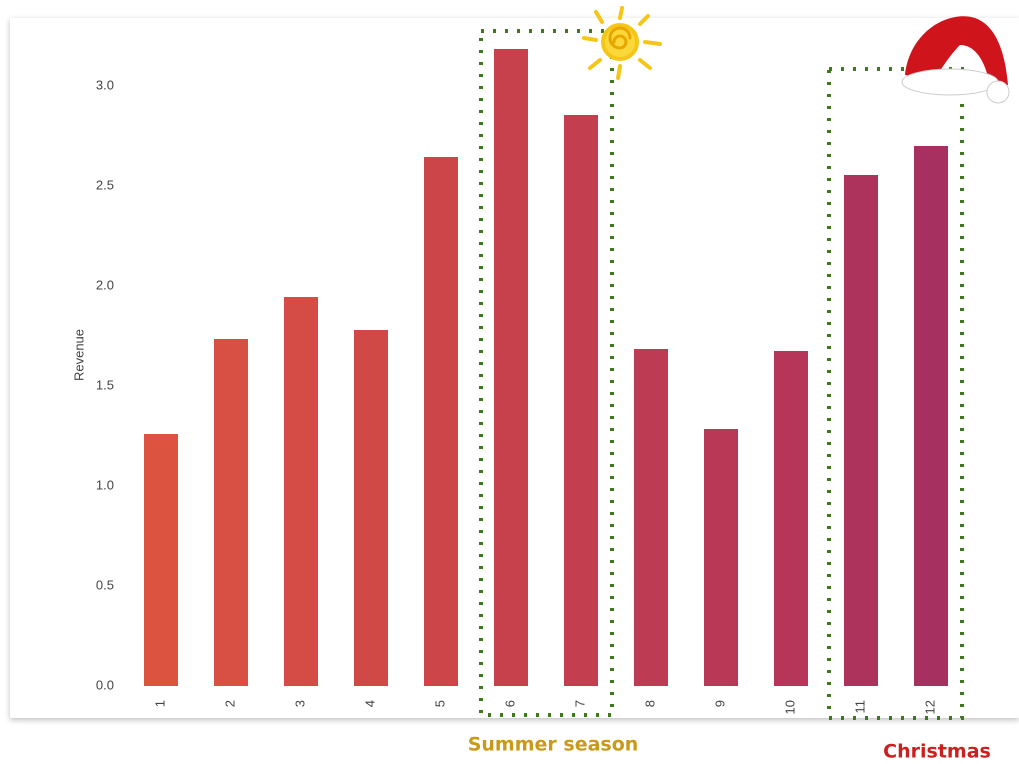 This screenshot has width=1019, height=764. I want to click on y-tick-label: 2.0, so click(105, 284).